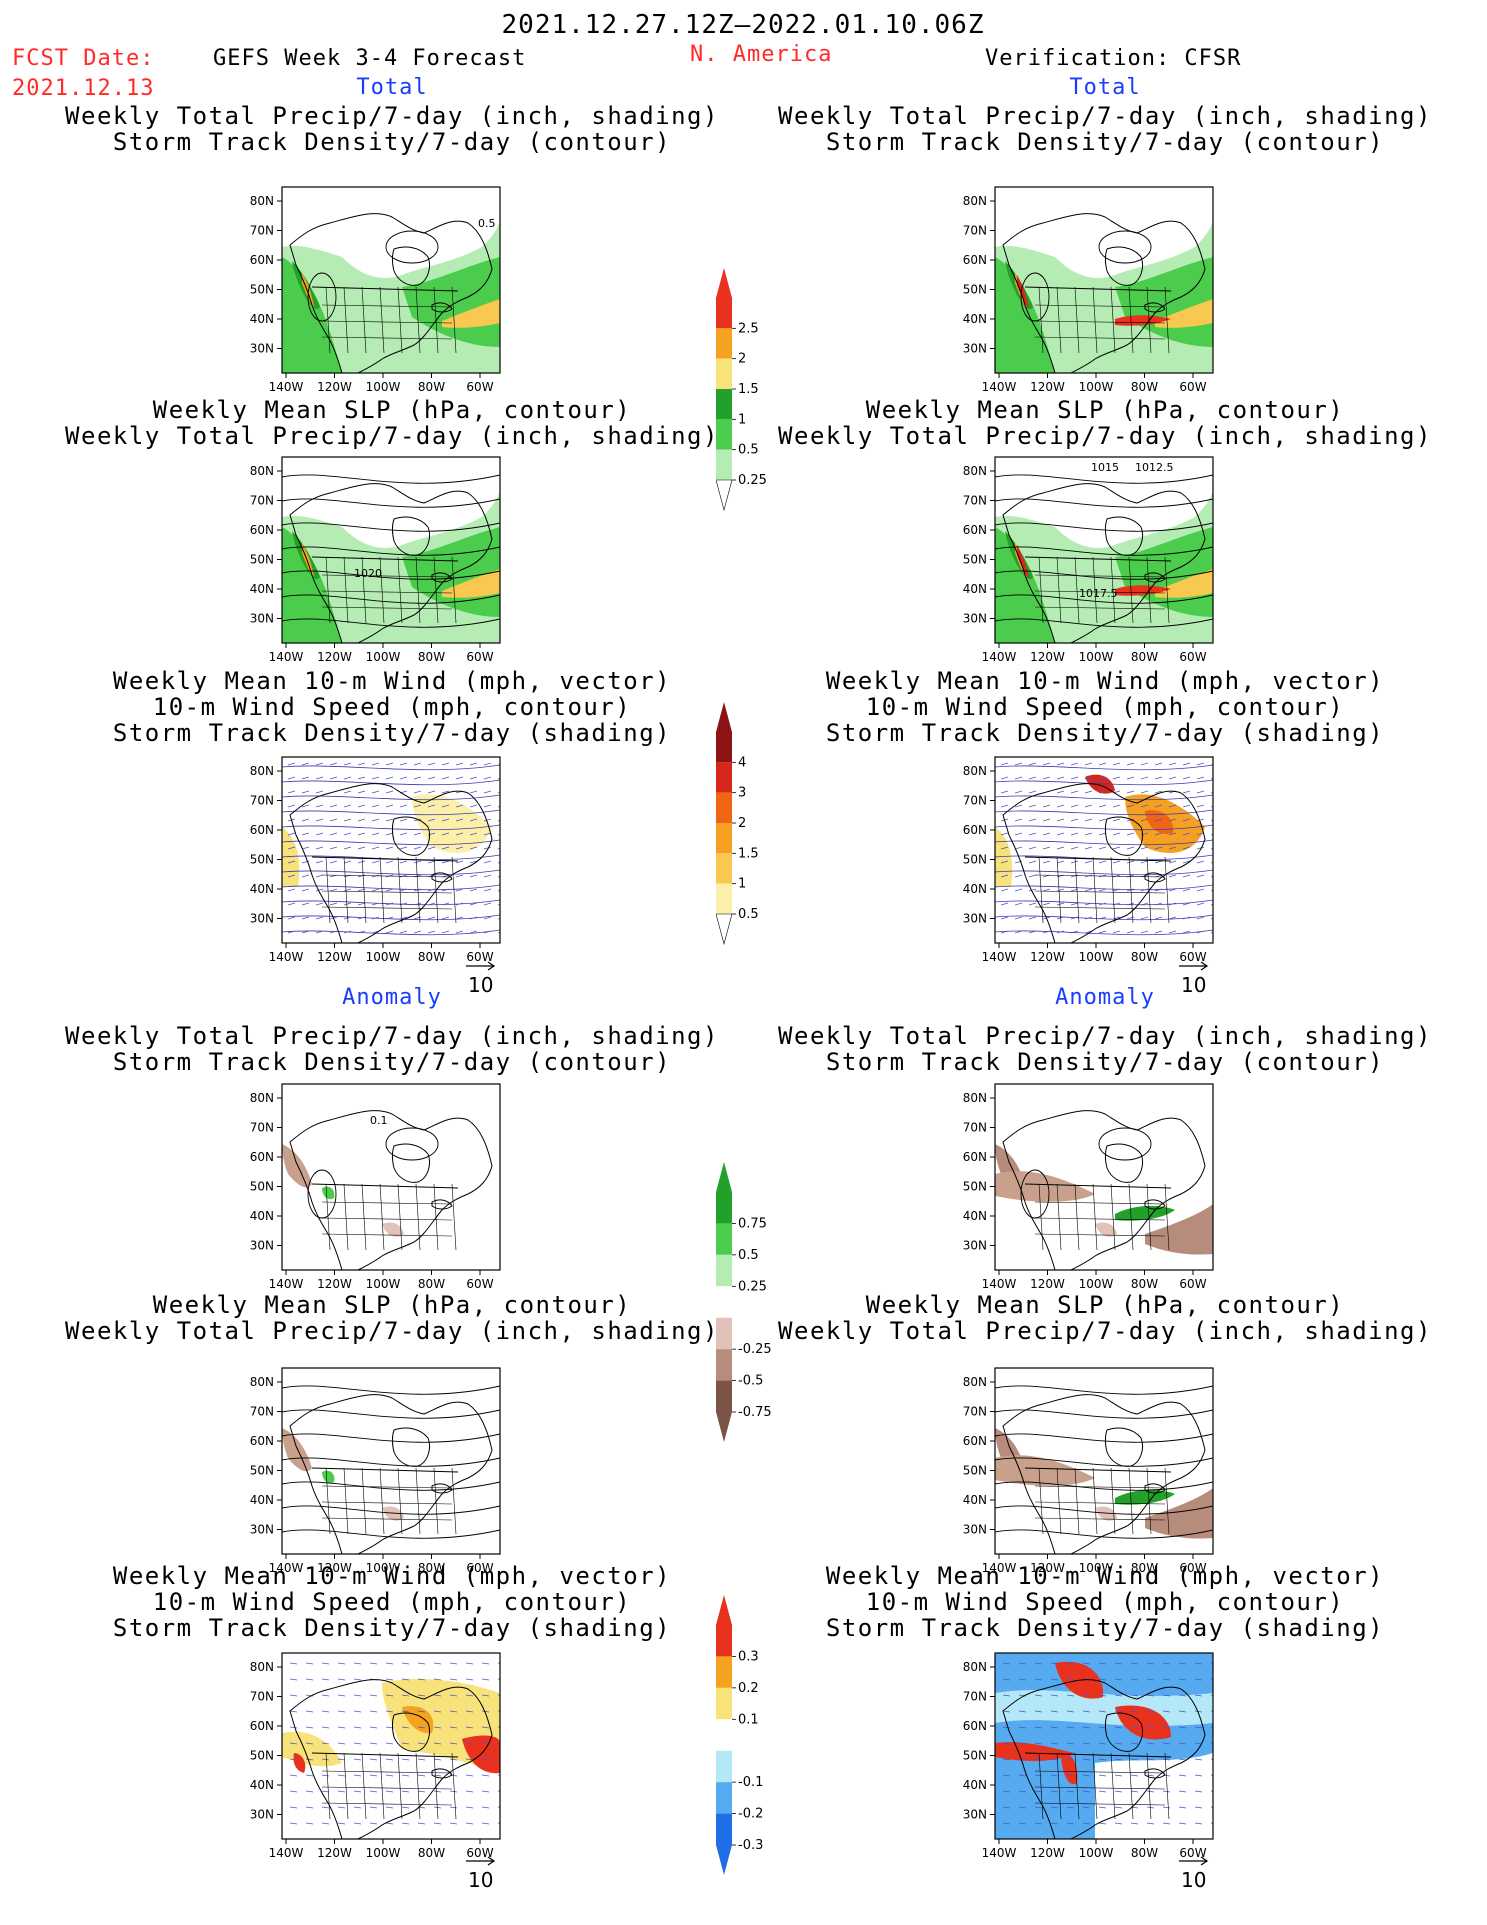 This screenshot has height=1925, width=1487. What do you see at coordinates (975, 260) in the screenshot?
I see `lat-label: 60N` at bounding box center [975, 260].